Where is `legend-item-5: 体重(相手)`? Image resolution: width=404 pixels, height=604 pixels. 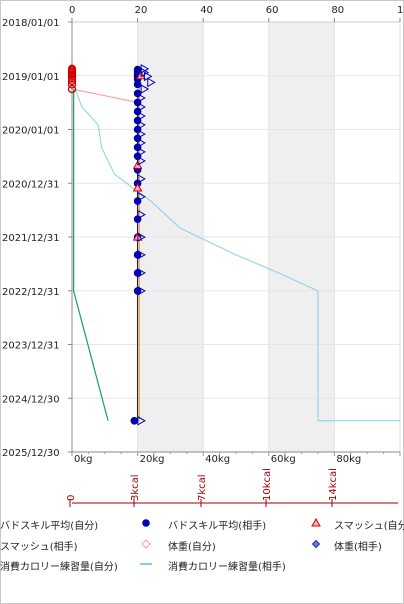 legend-item-5: 体重(相手) is located at coordinates (358, 547).